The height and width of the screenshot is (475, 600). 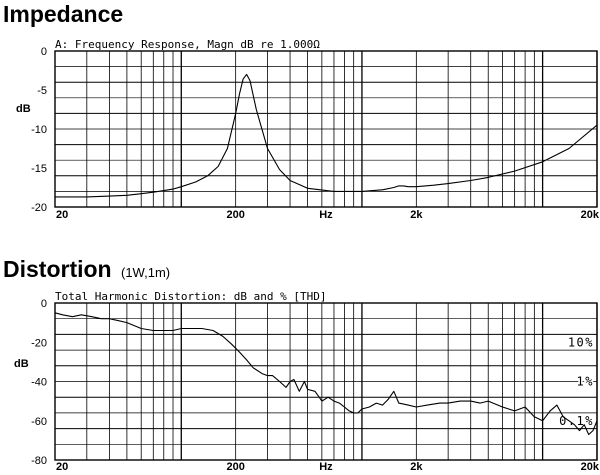 I want to click on distortion-y-tick-label: -20, so click(x=39, y=343).